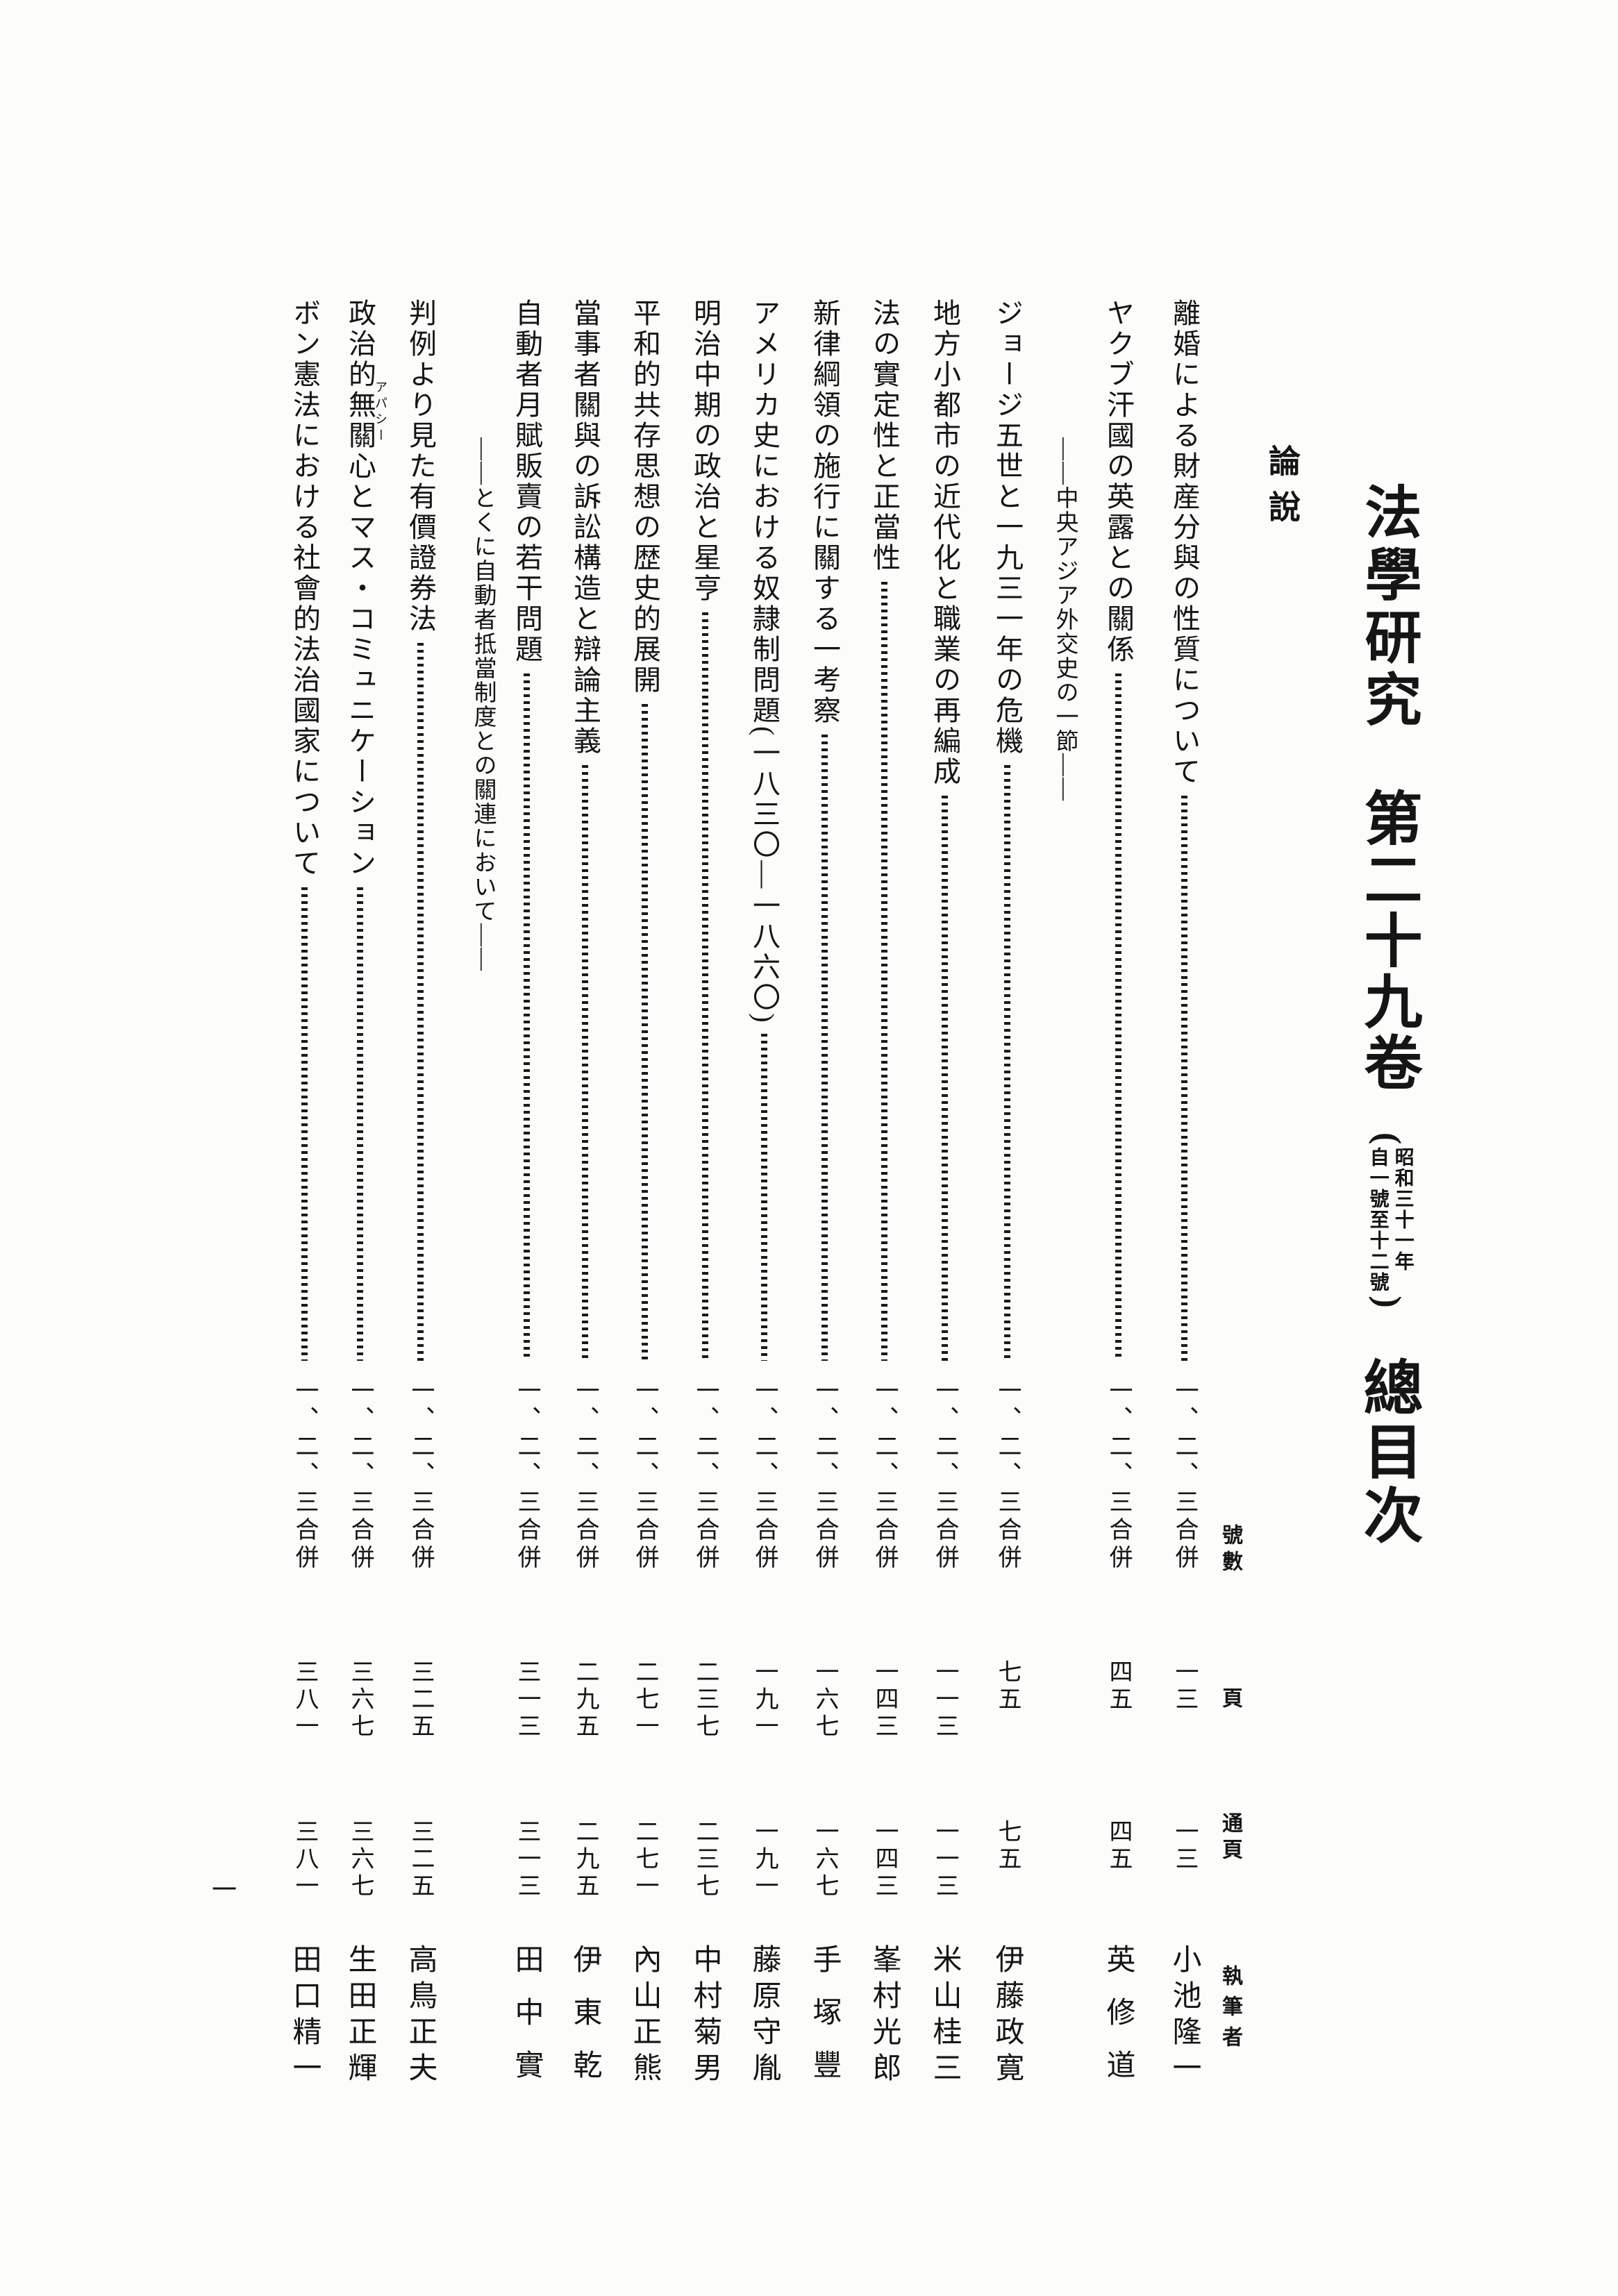 The height and width of the screenshot is (2296, 1618). Describe the element at coordinates (884, 2016) in the screenshot. I see `author-name: 峯村光郎` at that location.